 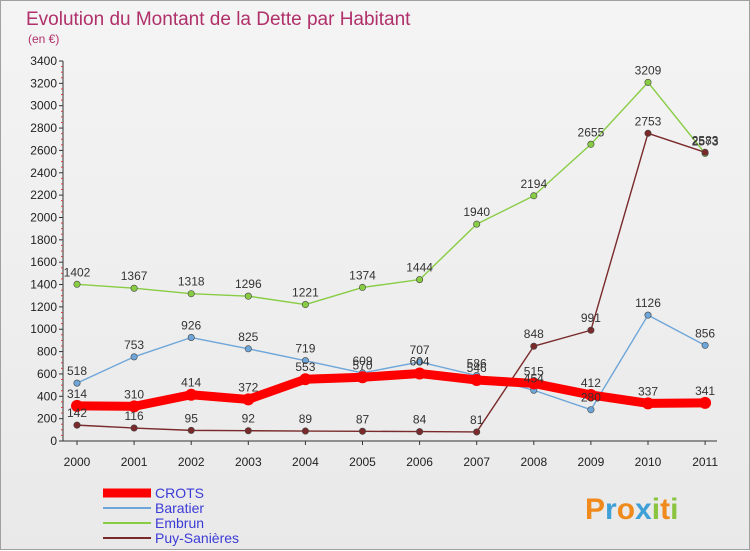 What do you see at coordinates (534, 371) in the screenshot?
I see `data-label: 515` at bounding box center [534, 371].